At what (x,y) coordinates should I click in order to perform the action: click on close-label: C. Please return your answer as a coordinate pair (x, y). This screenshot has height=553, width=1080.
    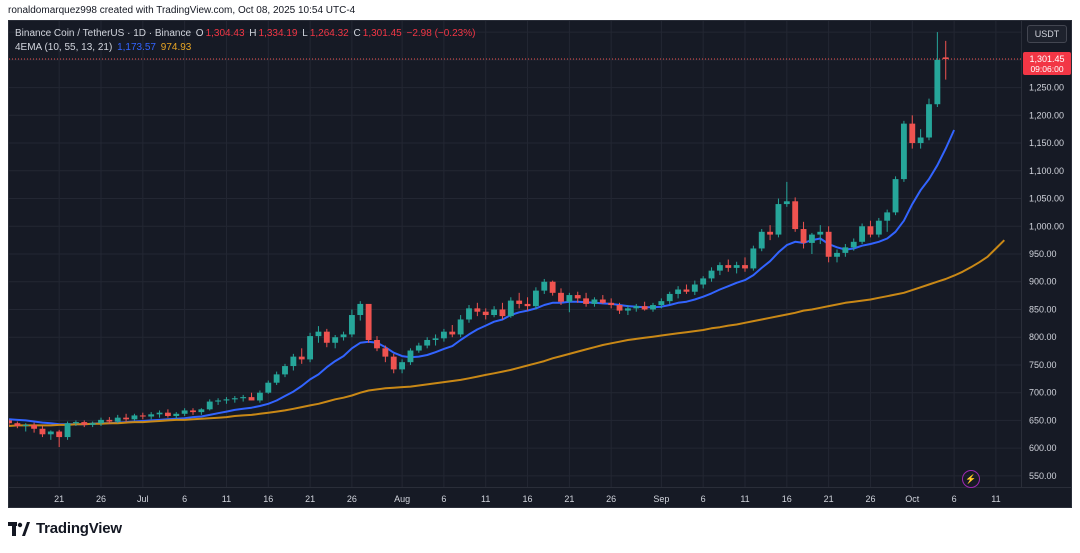
    Looking at the image, I should click on (357, 33).